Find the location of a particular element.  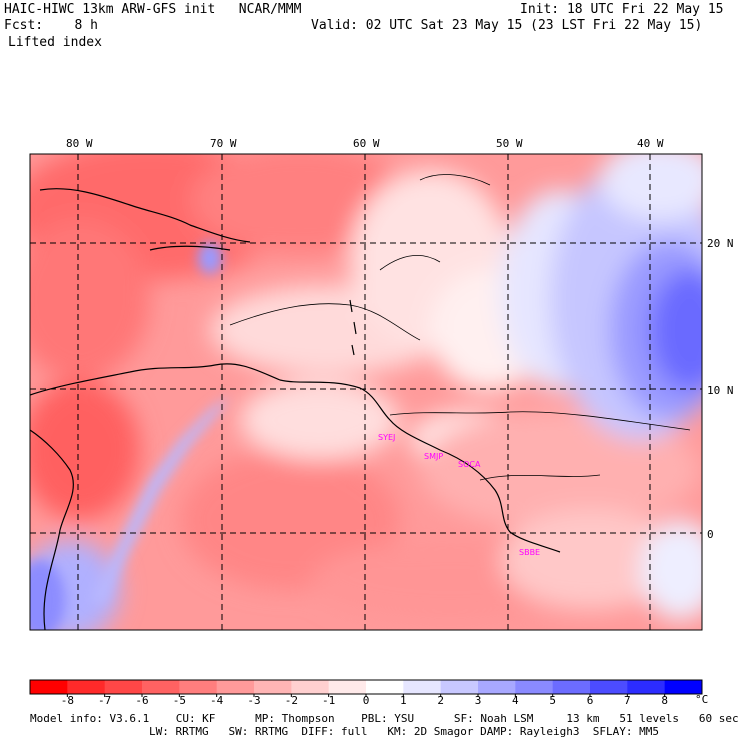

station-labels: SYEJ SMJP SOCA SBBE is located at coordinates (459, 495).